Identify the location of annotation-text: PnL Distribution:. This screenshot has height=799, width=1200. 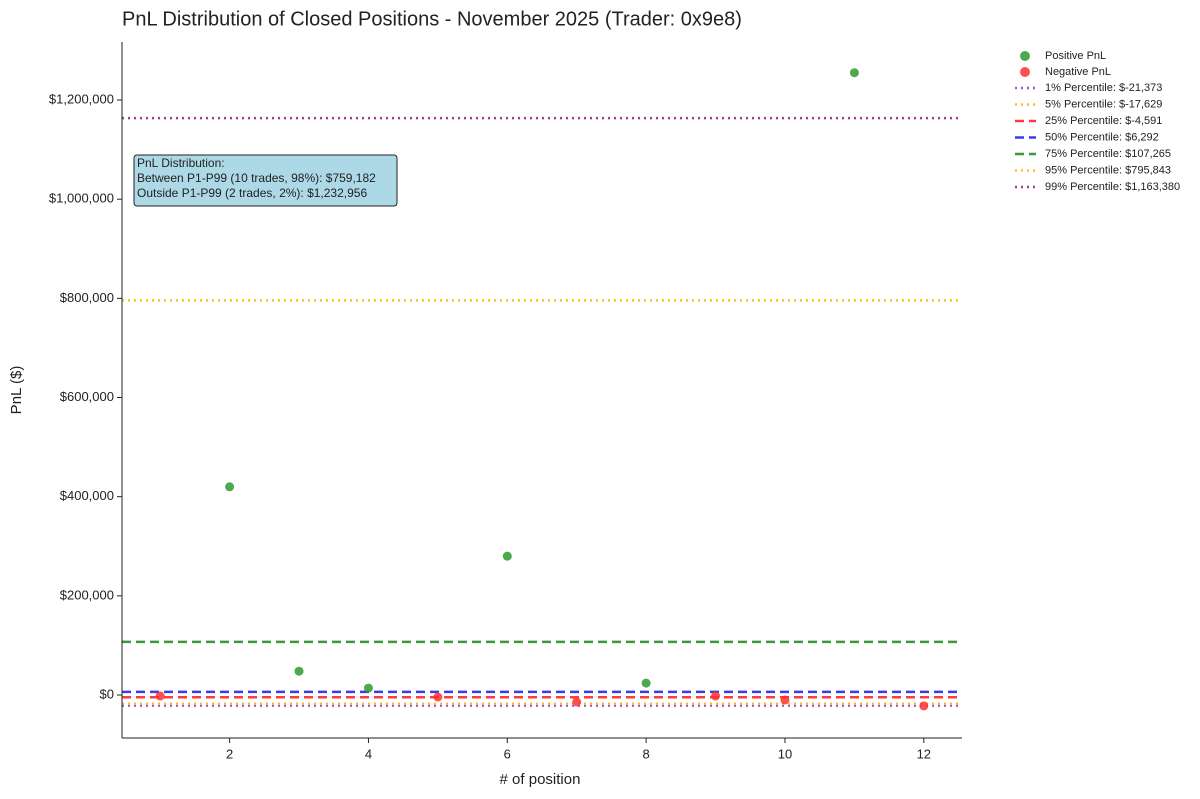
(181, 163).